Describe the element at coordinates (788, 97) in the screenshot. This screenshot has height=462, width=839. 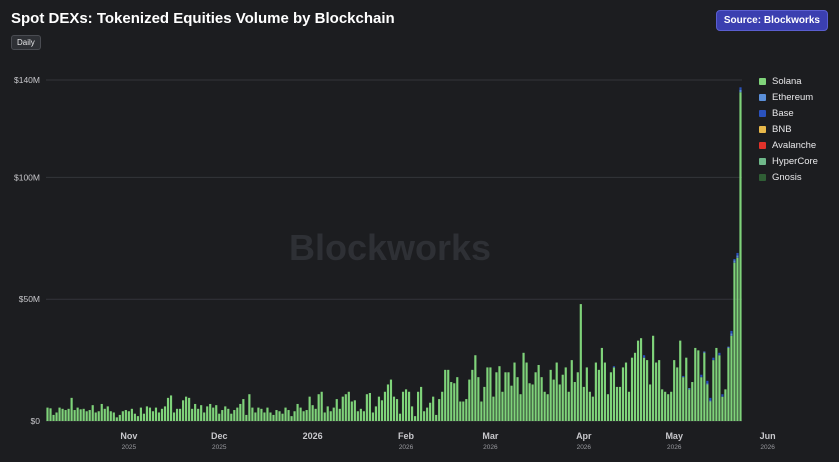
I see `legend-item-ethereum: Ethereum` at that location.